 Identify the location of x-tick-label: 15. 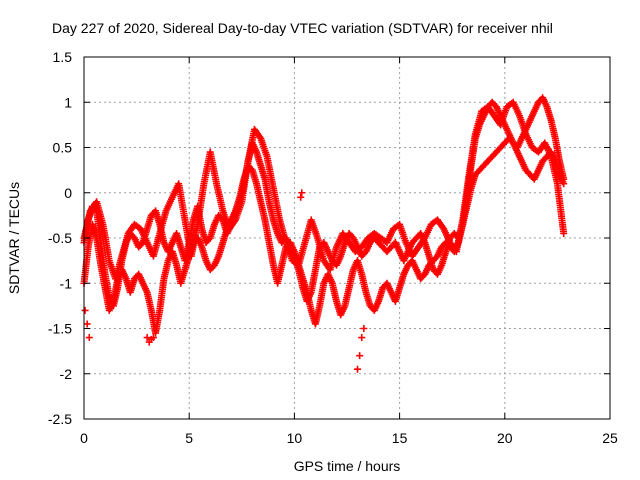
(400, 438).